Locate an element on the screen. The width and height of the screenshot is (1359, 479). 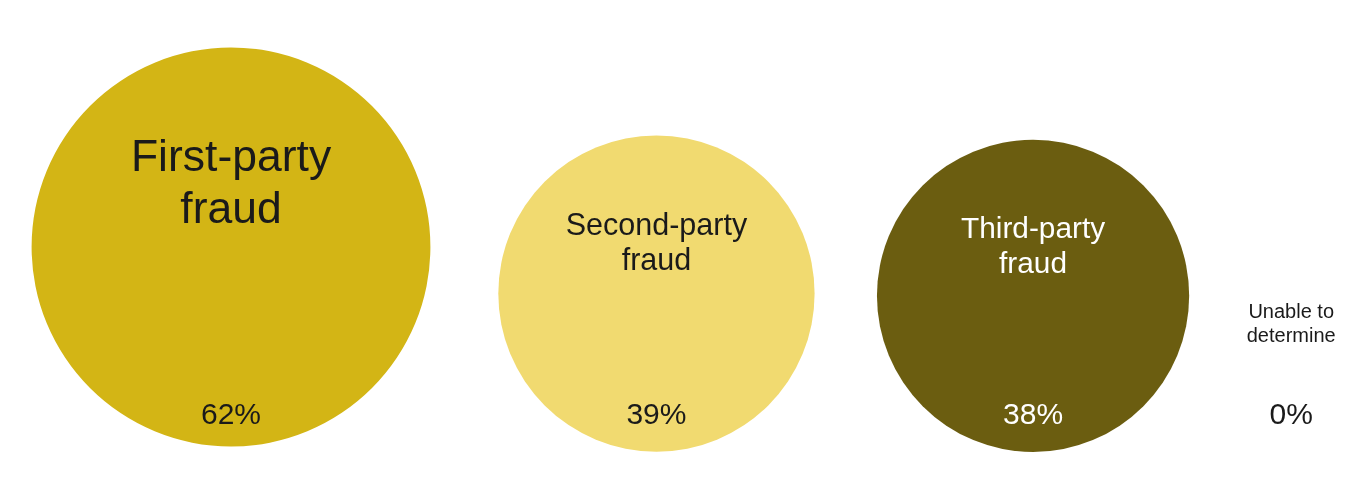
category-label: Third-party fraud is located at coordinates (1033, 245).